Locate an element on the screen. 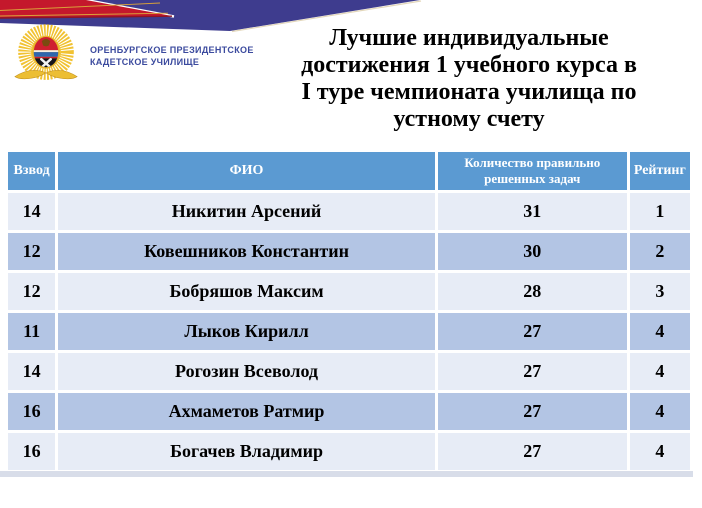  header-platoon: Взвод is located at coordinates (32, 171).